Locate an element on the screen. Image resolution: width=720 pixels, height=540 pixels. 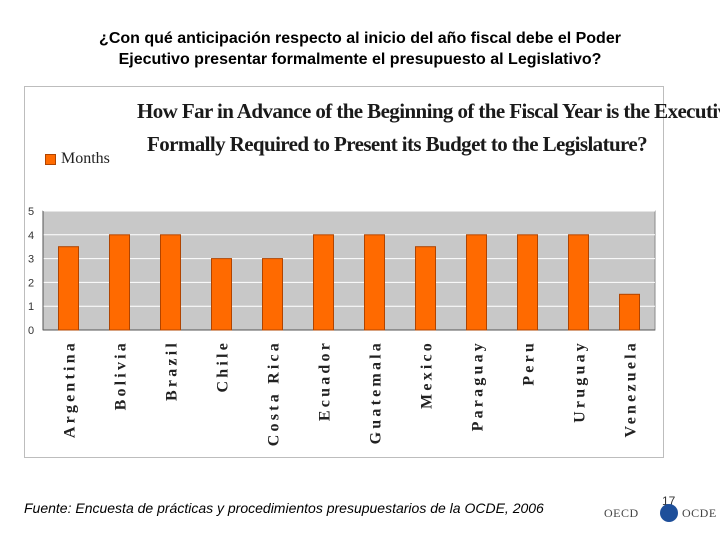
chart-legend: Months is located at coordinates (77, 159).